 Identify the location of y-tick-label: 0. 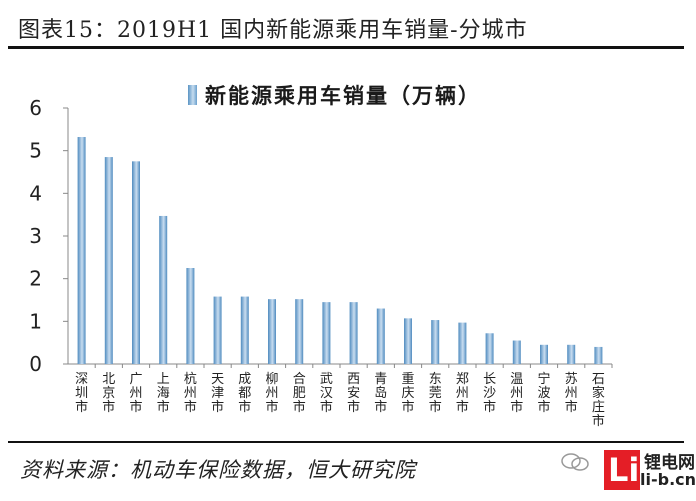
(35, 364).